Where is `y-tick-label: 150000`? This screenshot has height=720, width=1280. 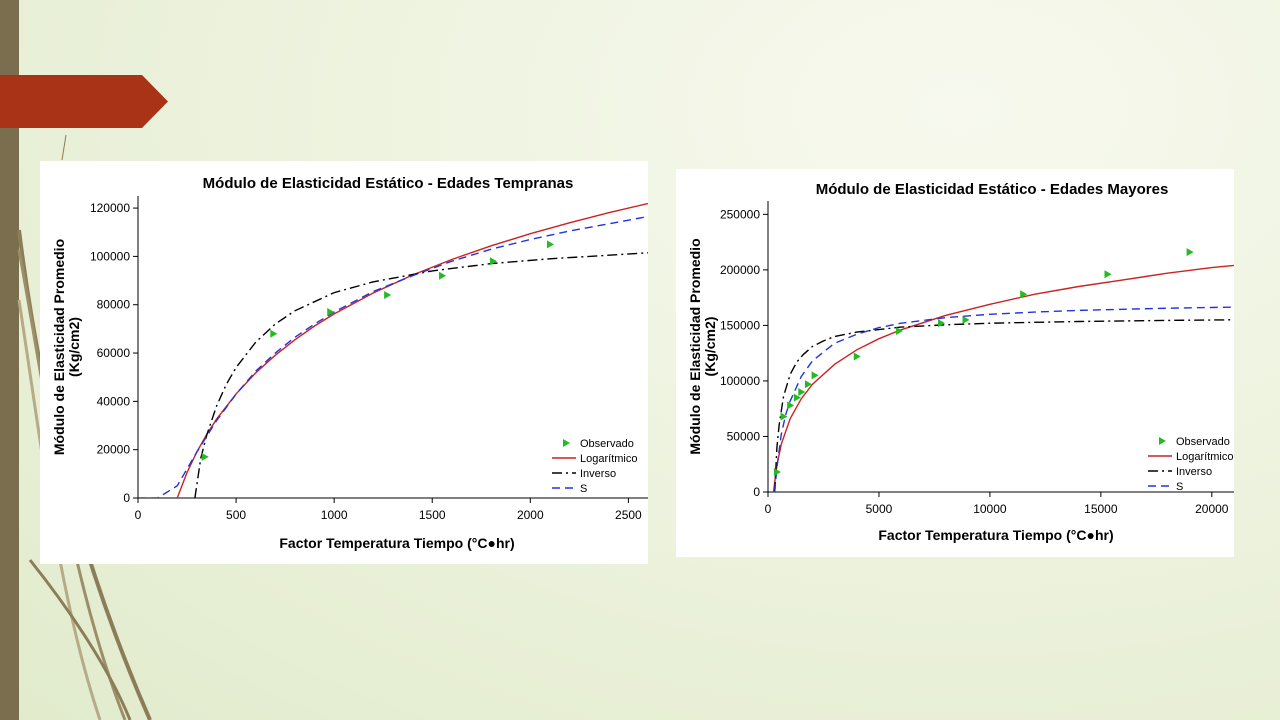
y-tick-label: 150000 is located at coordinates (740, 325).